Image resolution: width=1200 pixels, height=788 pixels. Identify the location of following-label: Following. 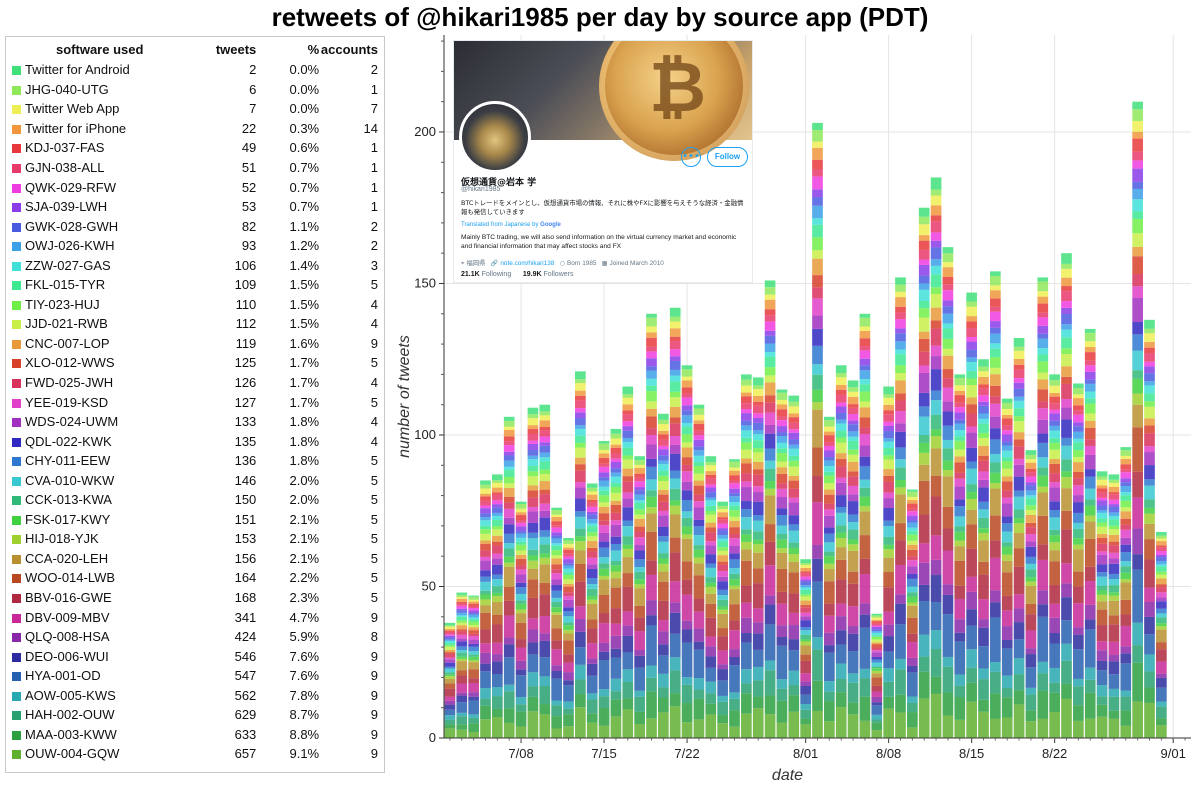
(496, 274).